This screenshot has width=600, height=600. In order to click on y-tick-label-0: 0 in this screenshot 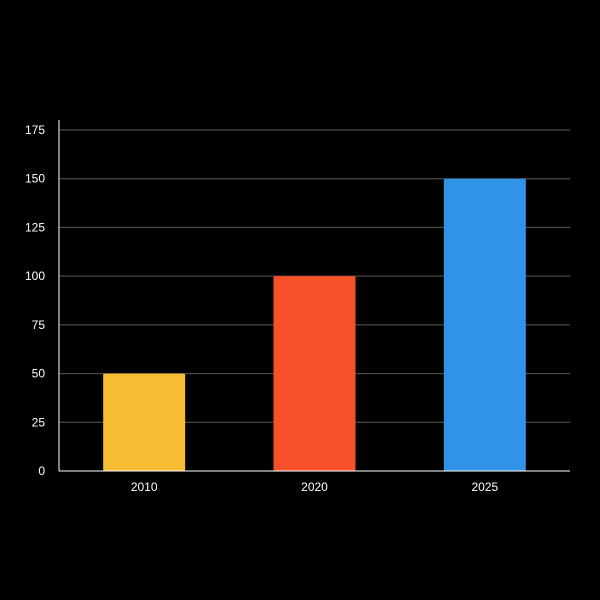, I will do `click(41, 471)`.